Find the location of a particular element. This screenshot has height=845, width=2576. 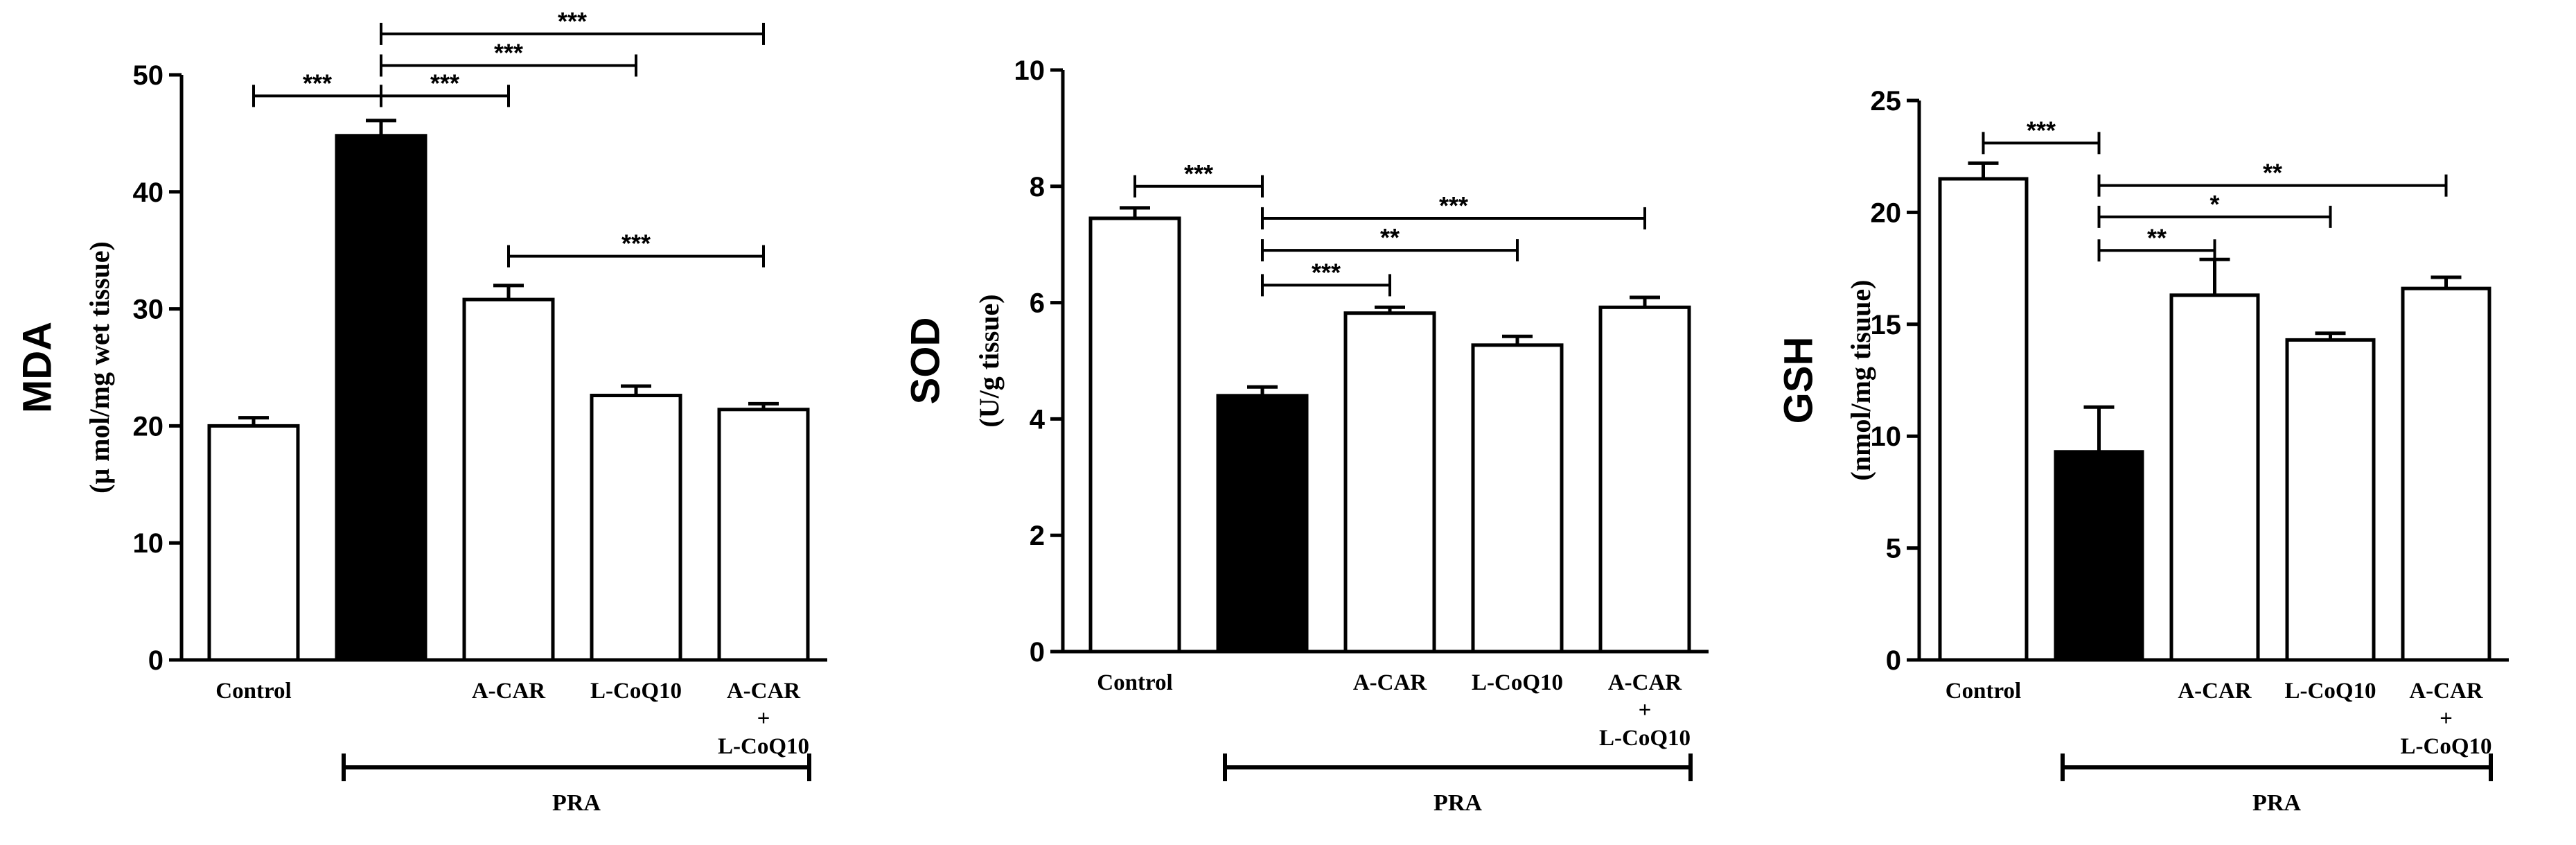

y-axis-title: MDA is located at coordinates (37, 368).